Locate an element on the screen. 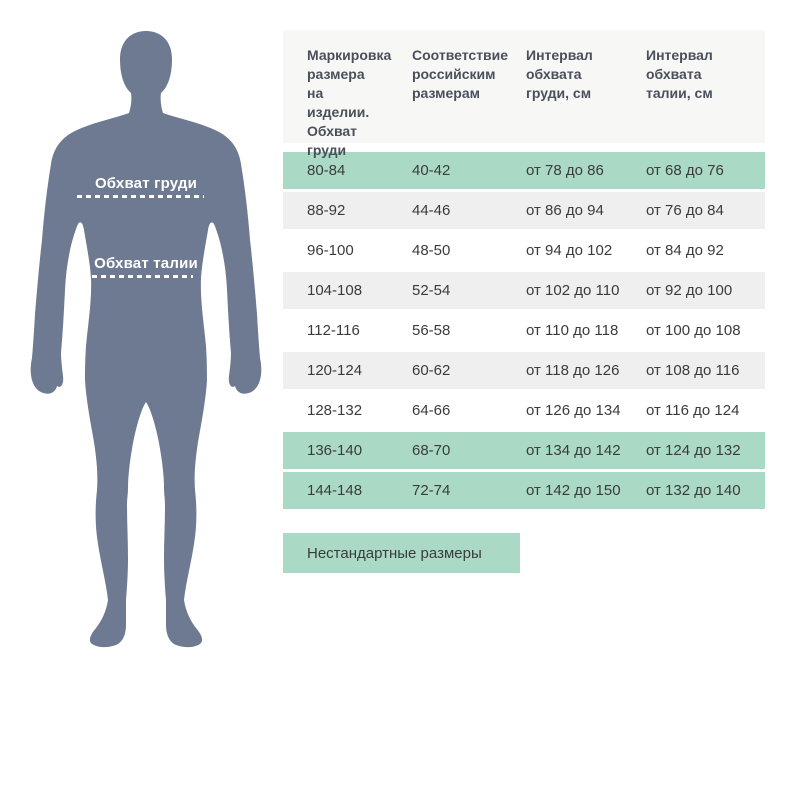 The width and height of the screenshot is (800, 800). table-cell-russian: 68-70 is located at coordinates (431, 450).